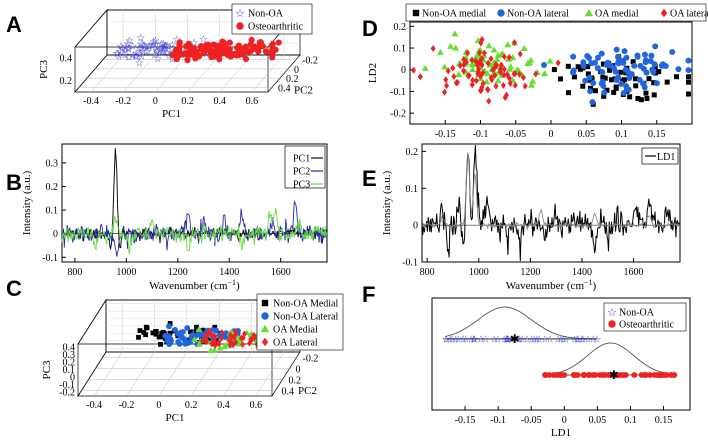 This screenshot has height=443, width=708. What do you see at coordinates (551, 191) in the screenshot?
I see `series-line-reference` at bounding box center [551, 191].